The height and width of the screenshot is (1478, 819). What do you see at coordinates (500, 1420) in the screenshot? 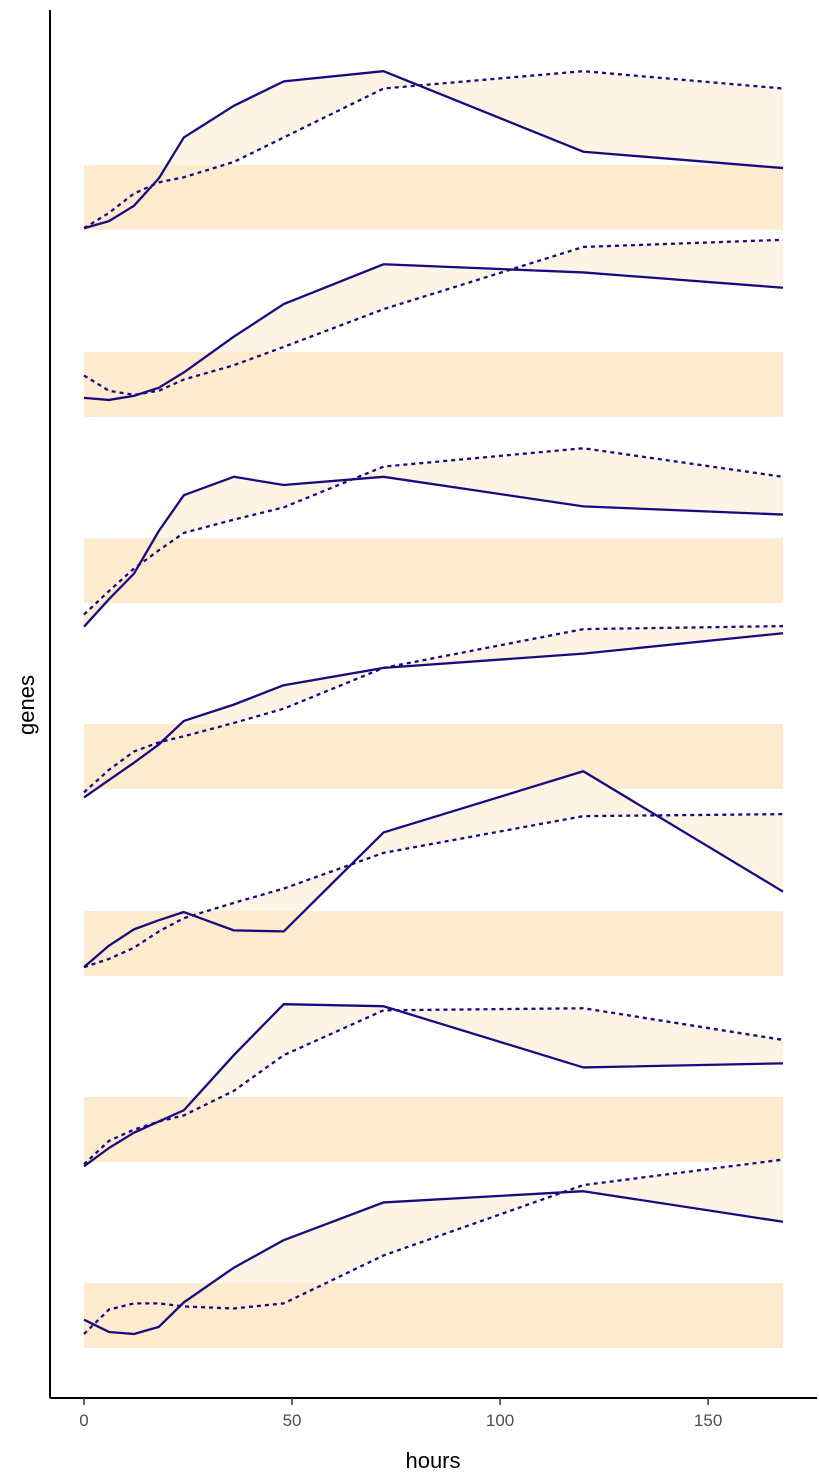
I see `x-tick-label: 100` at bounding box center [500, 1420].